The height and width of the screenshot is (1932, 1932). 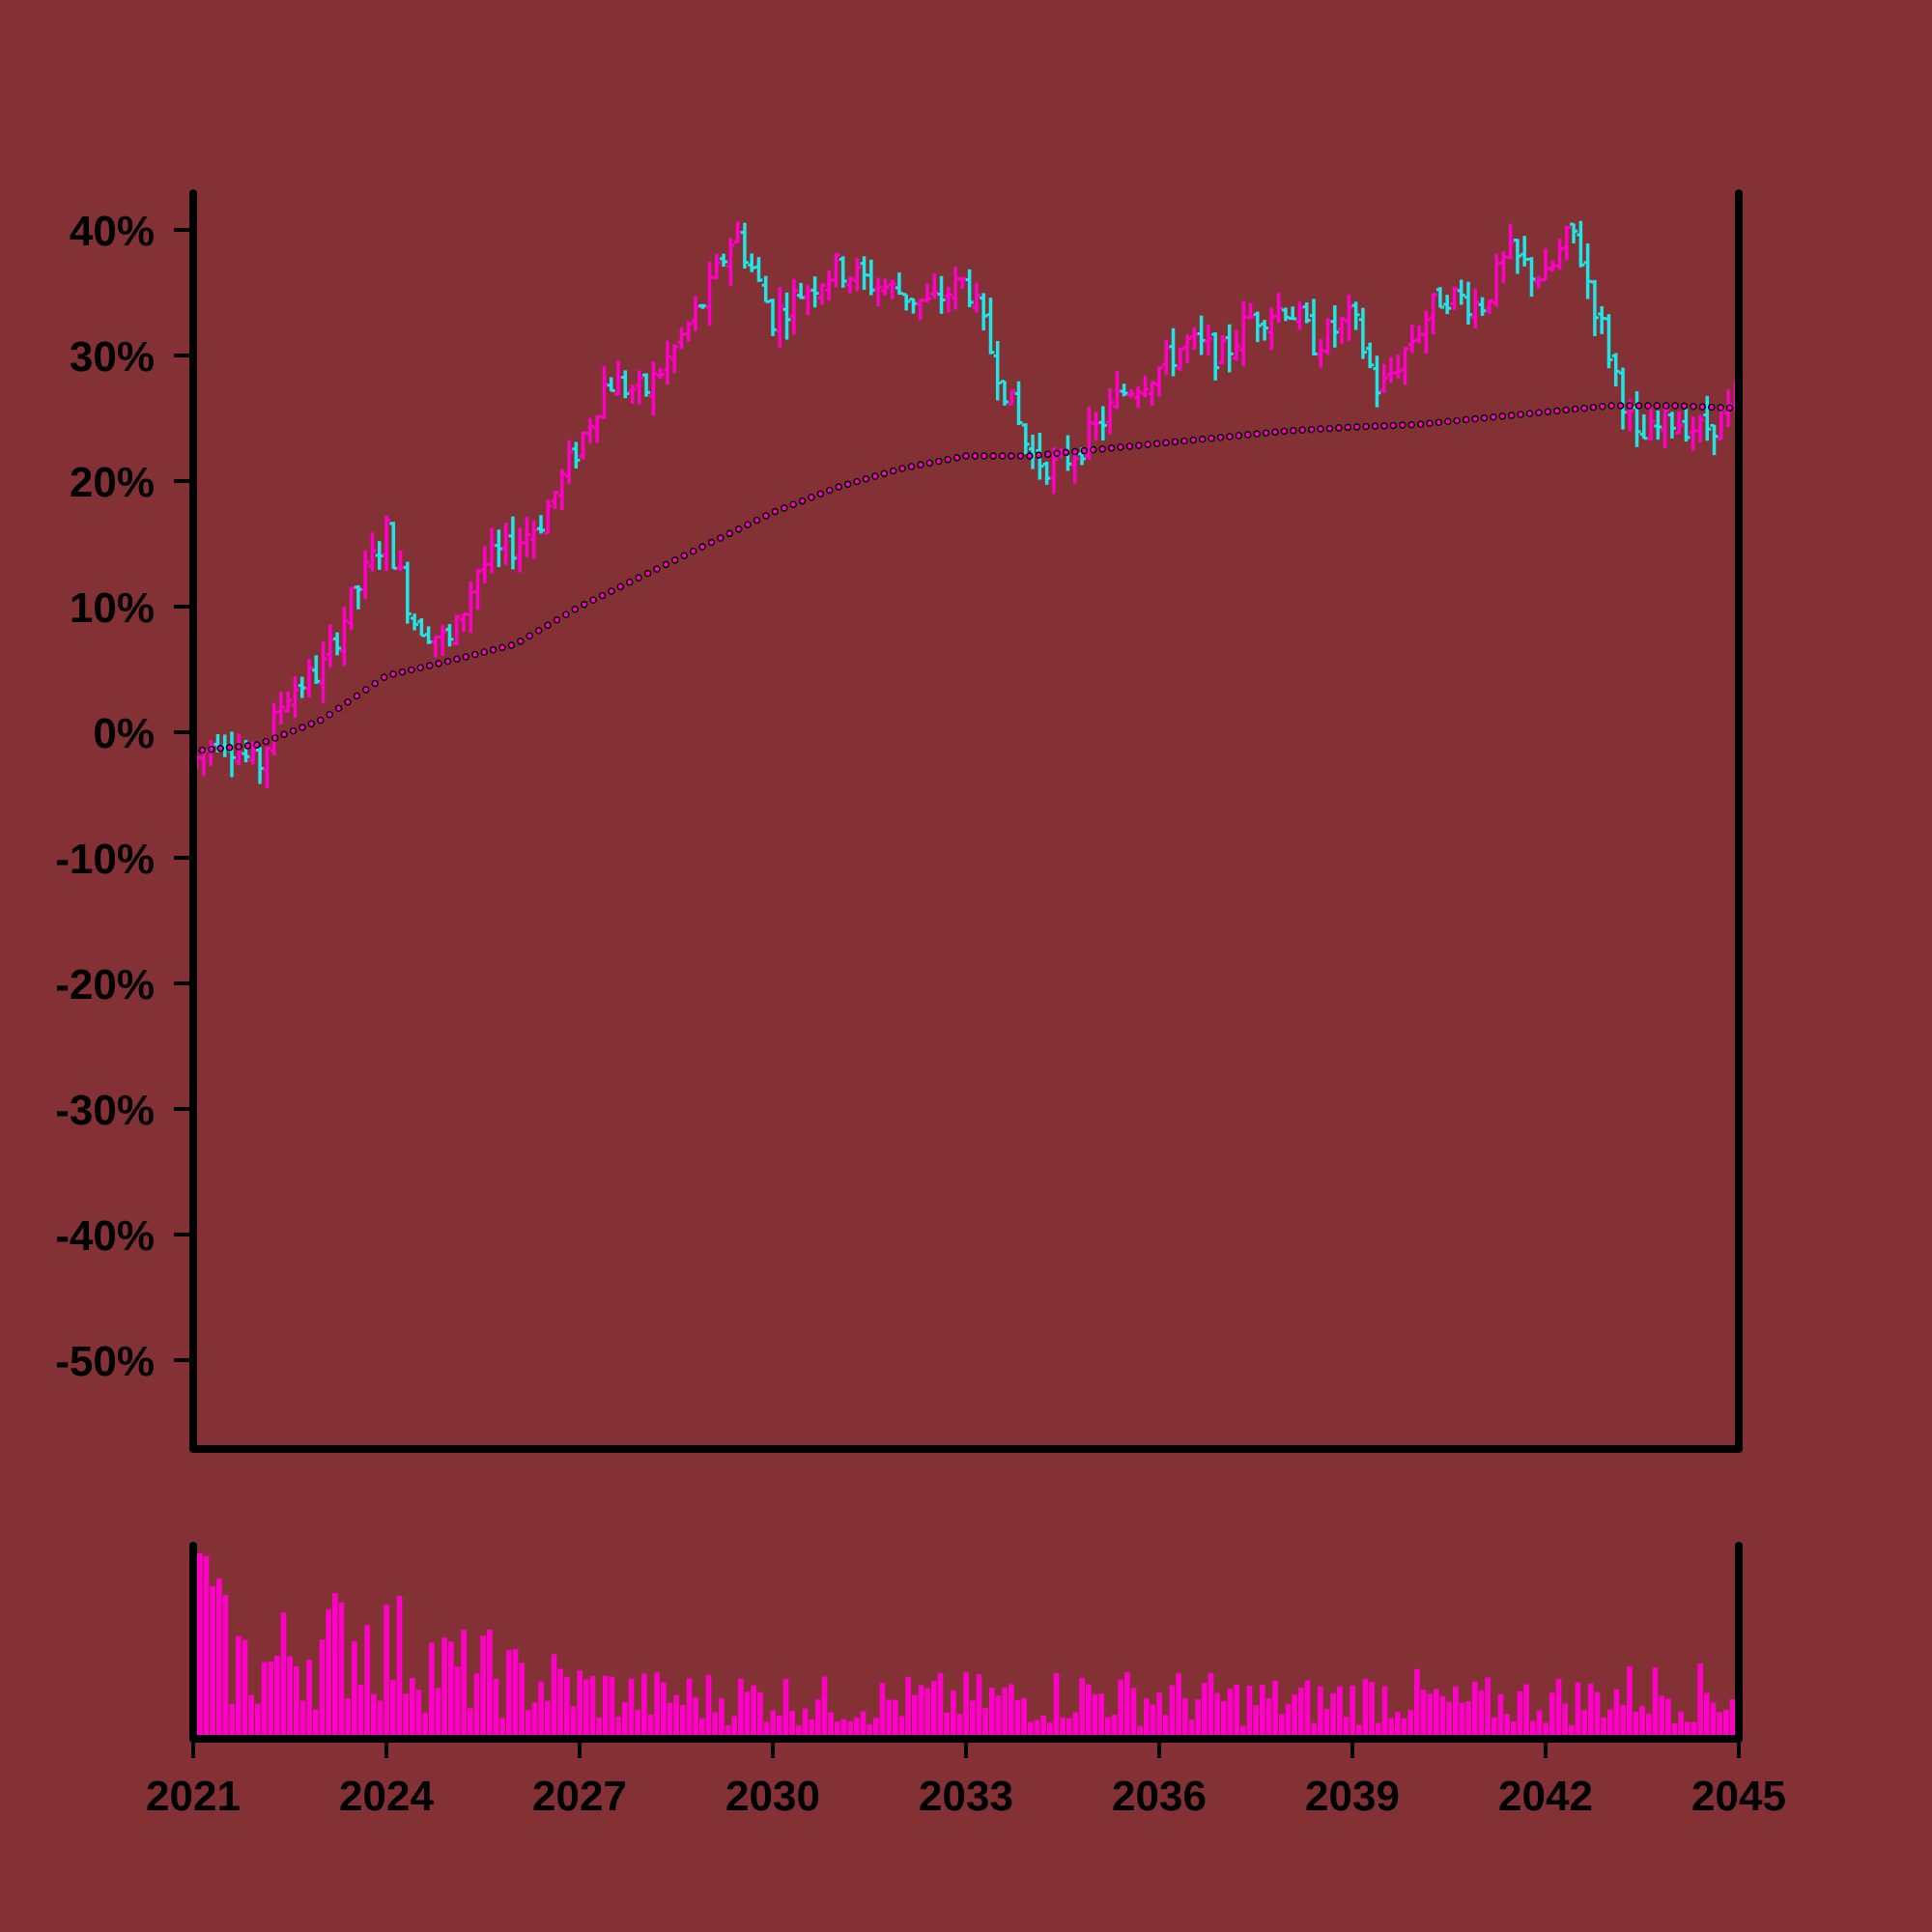 What do you see at coordinates (966, 1796) in the screenshot?
I see `x-axis-tick-labels: 2021 2024 2027 2030 2033 2036 2039 2042 2045` at bounding box center [966, 1796].